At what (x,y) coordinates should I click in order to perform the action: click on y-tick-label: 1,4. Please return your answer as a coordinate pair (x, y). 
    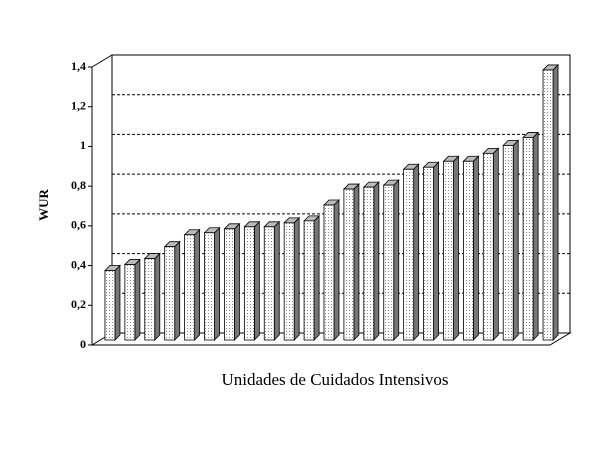
    Looking at the image, I should click on (78, 66).